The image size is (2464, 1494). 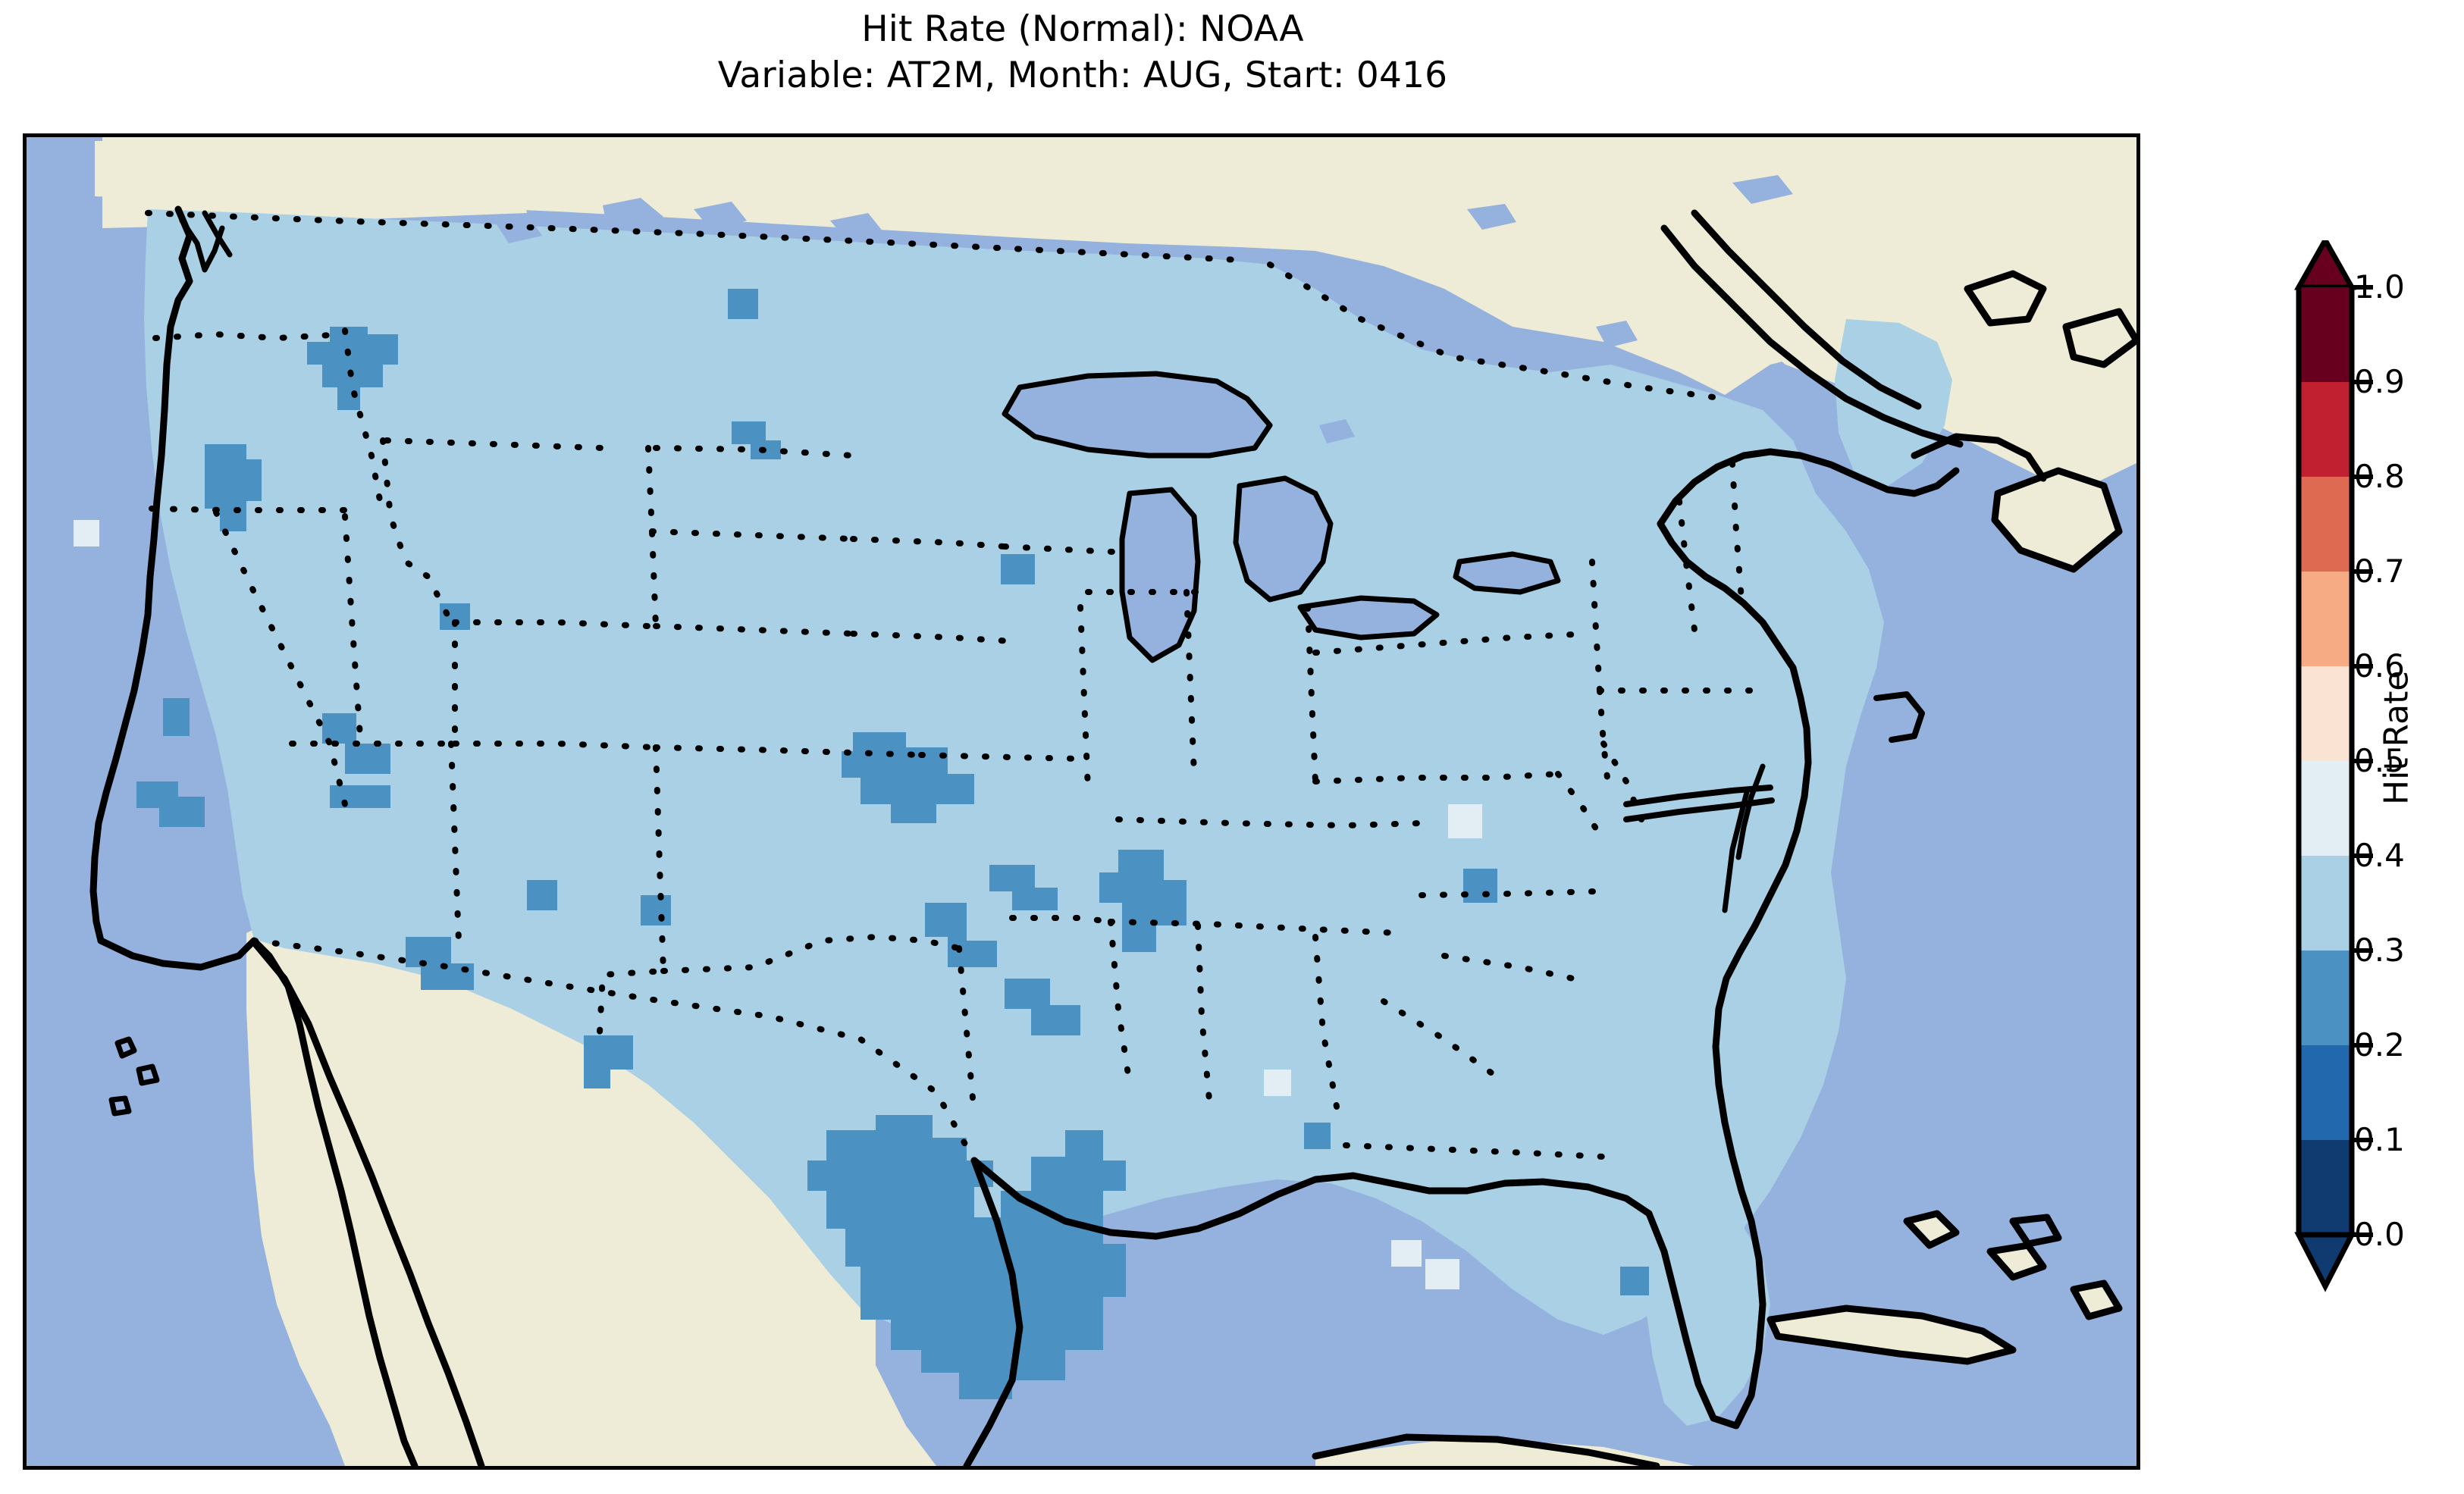 I want to click on colorbar-tick-7: 0.4, so click(x=2380, y=855).